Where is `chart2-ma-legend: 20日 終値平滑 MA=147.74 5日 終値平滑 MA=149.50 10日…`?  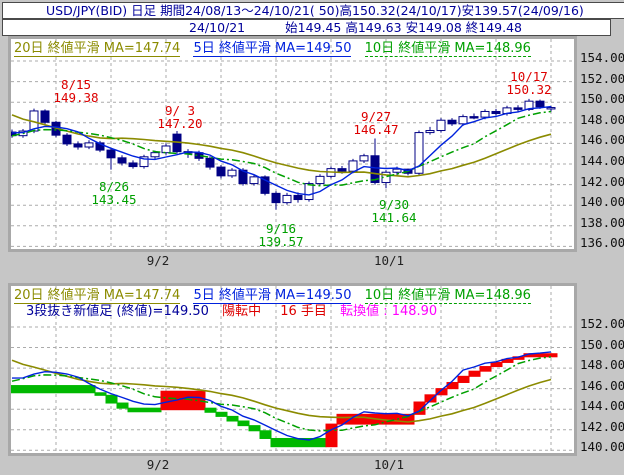
chart2-ma-legend: 20日 終値平滑 MA=147.74 5日 終値平滑 MA=149.50 10日… is located at coordinates (277, 294).